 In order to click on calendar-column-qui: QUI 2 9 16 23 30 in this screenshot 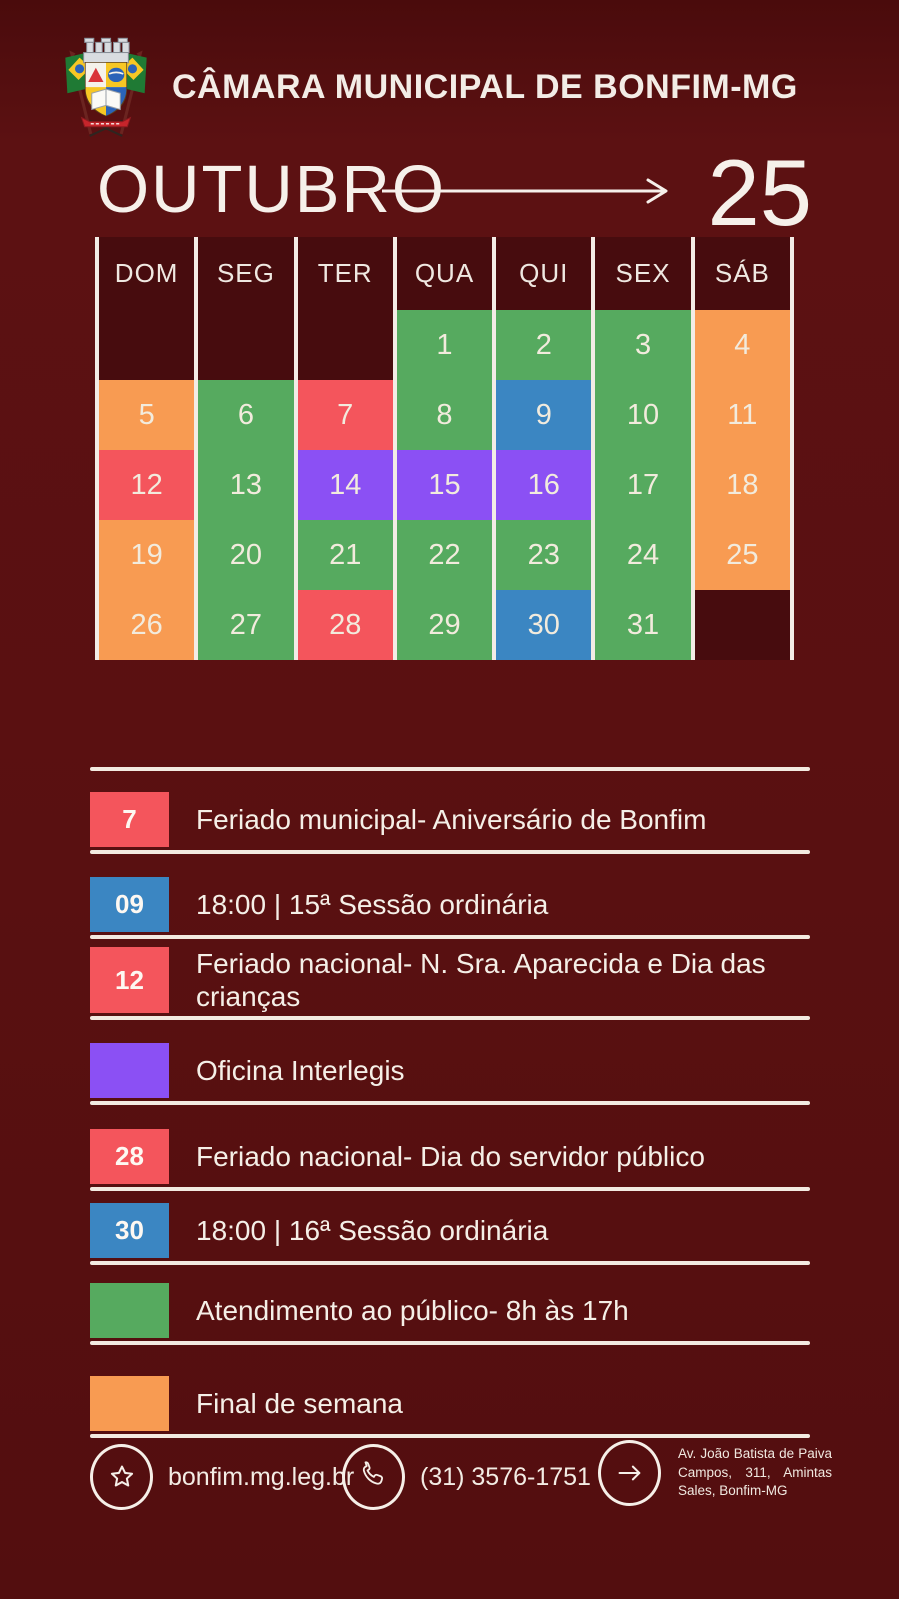, I will do `click(542, 448)`.